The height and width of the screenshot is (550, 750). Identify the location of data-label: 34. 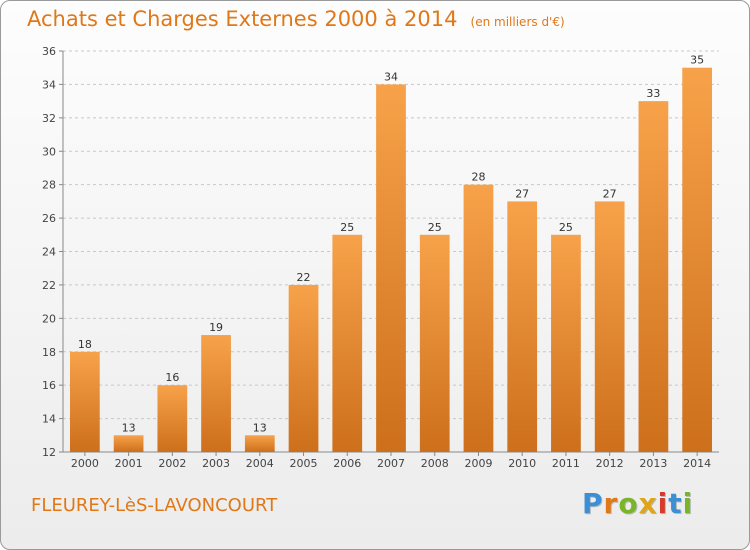
(391, 76).